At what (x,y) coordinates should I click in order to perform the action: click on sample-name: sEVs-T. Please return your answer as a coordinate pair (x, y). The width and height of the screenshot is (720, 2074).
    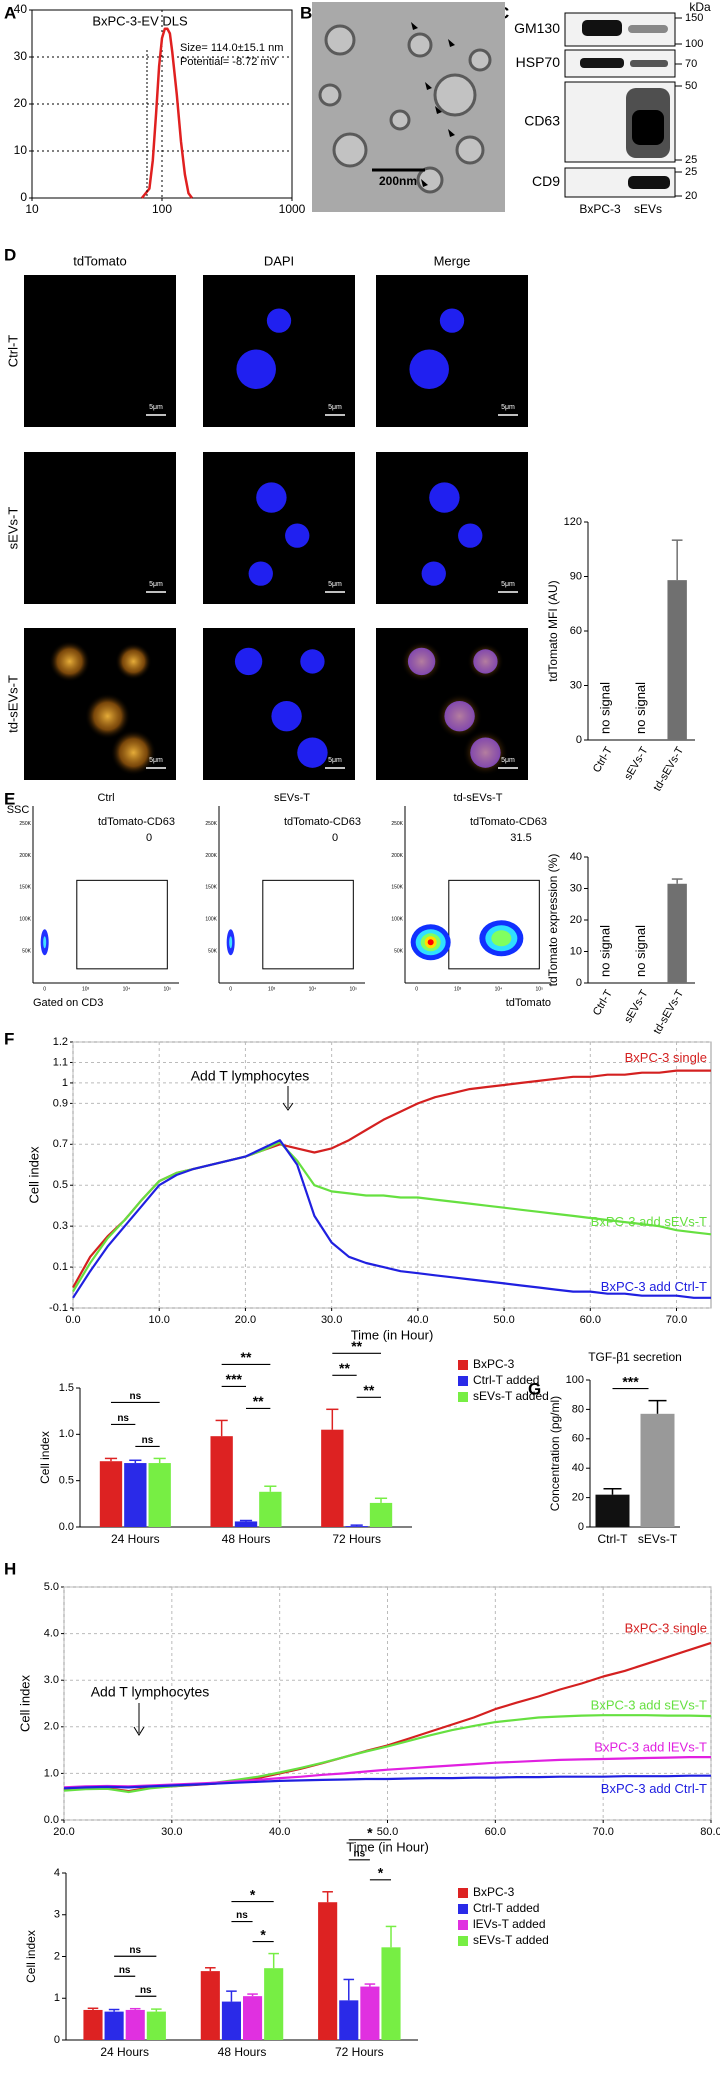
    Looking at the image, I should click on (292, 798).